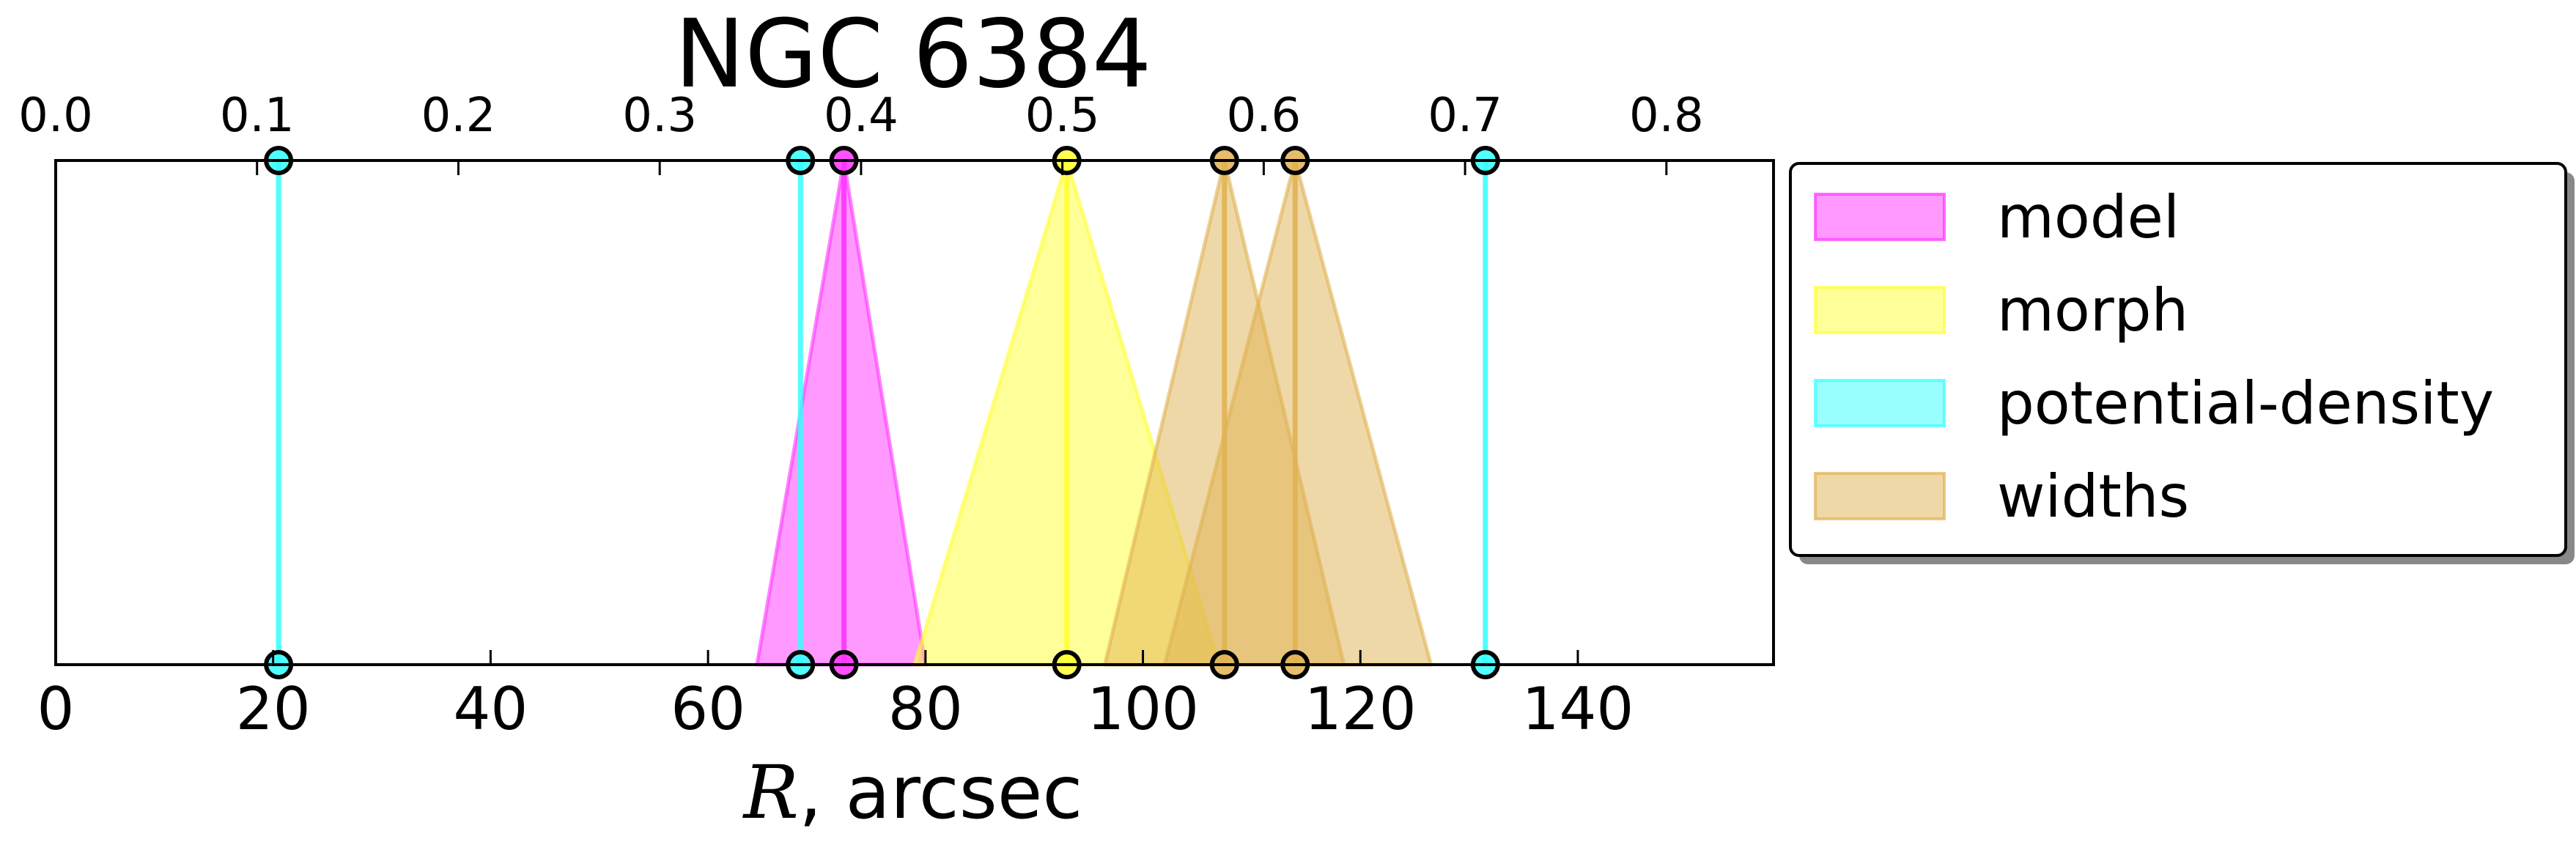 The image size is (2576, 853). Describe the element at coordinates (1880, 496) in the screenshot. I see `legend-swatch-widths` at that location.